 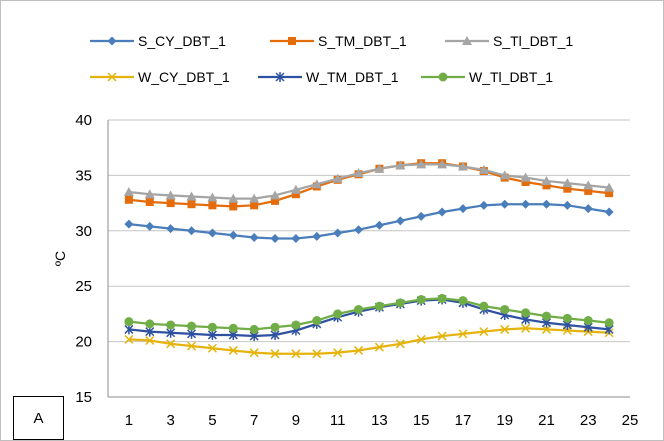 What do you see at coordinates (60, 258) in the screenshot?
I see `y-axis-title: ºC` at bounding box center [60, 258].